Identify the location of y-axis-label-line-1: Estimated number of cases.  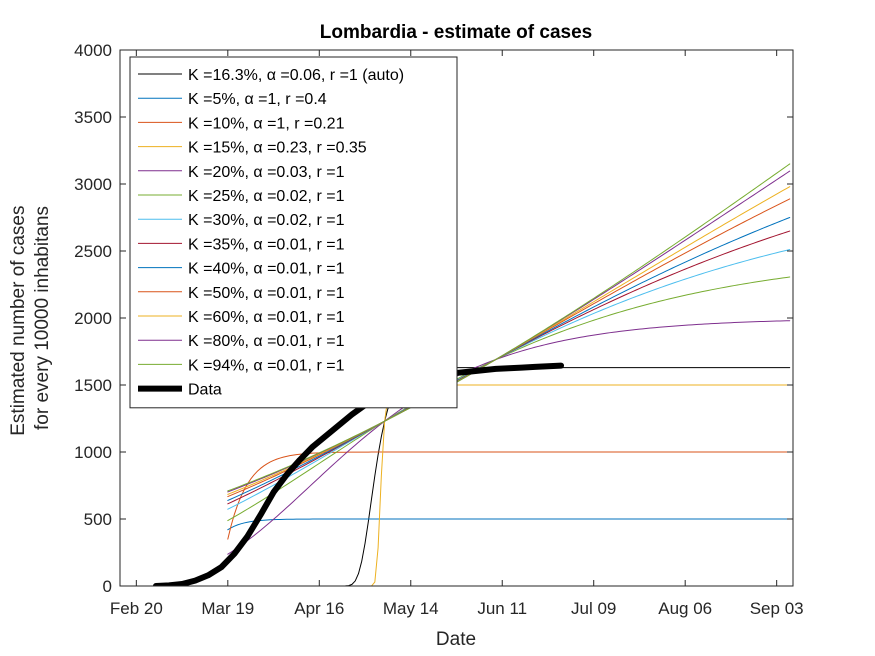
(18, 321).